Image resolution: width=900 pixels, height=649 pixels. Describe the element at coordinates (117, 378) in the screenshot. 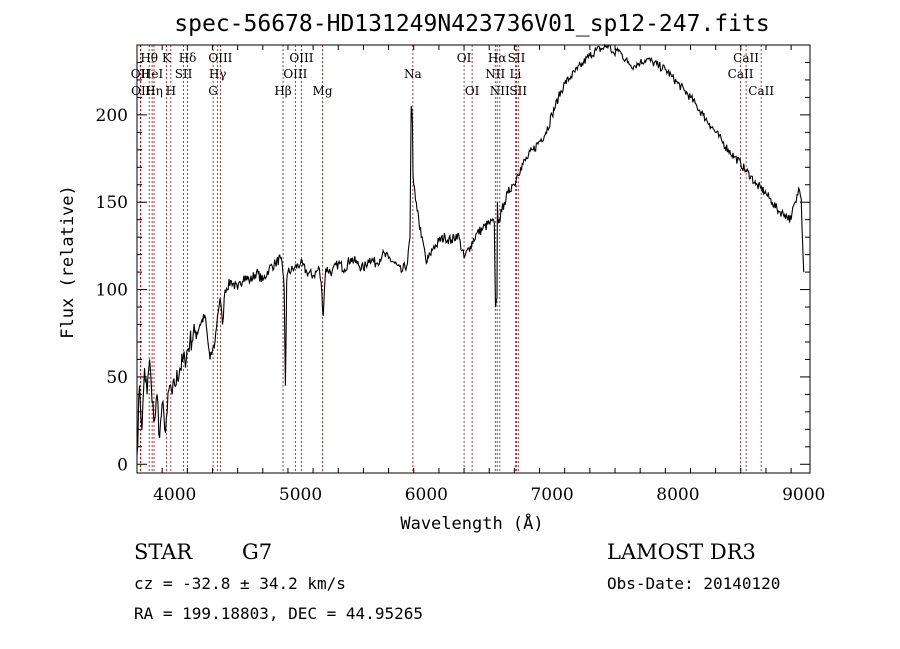

I see `y-tick-label: 50` at that location.